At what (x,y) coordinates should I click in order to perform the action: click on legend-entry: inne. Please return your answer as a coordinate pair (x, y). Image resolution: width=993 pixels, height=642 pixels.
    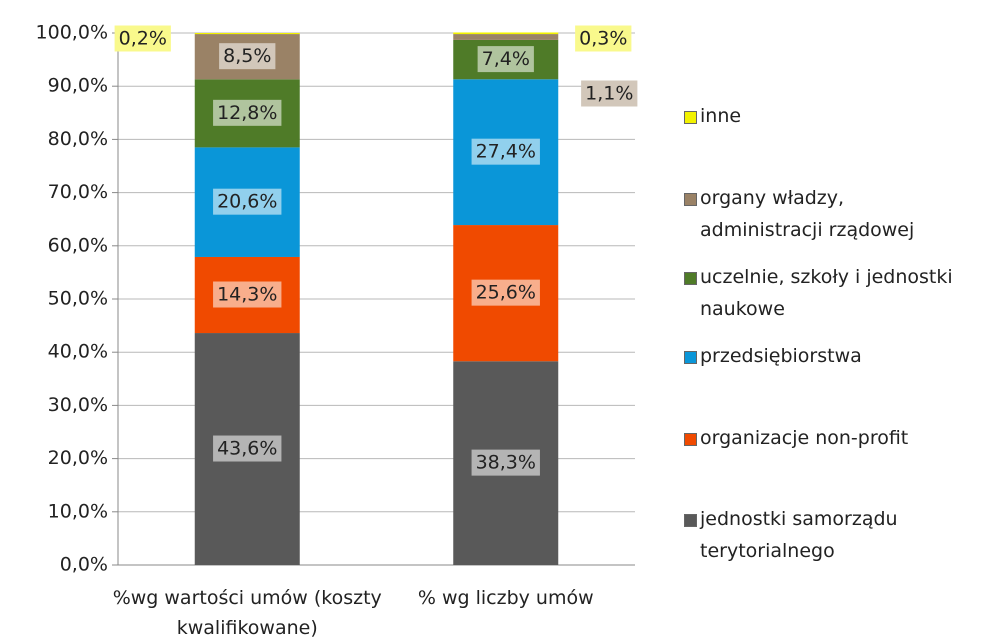
    Looking at the image, I should click on (834, 116).